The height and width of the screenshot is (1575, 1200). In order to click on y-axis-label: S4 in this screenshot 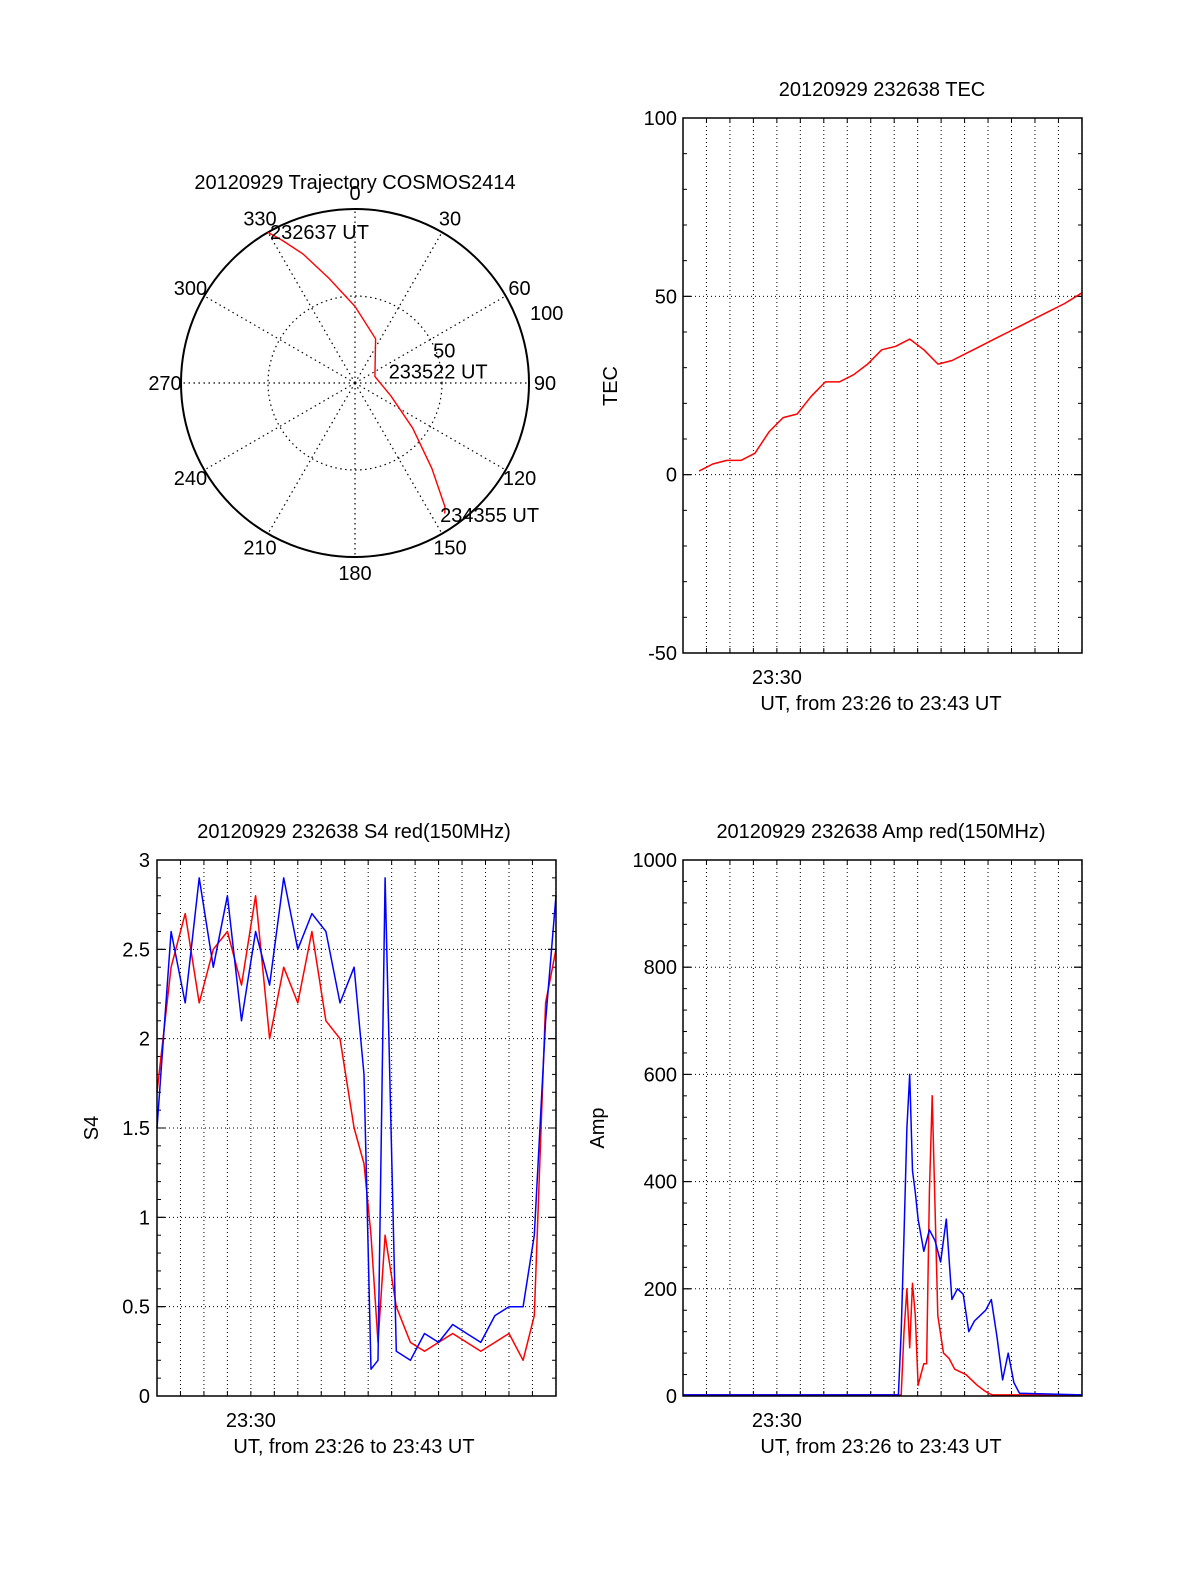, I will do `click(92, 1128)`.